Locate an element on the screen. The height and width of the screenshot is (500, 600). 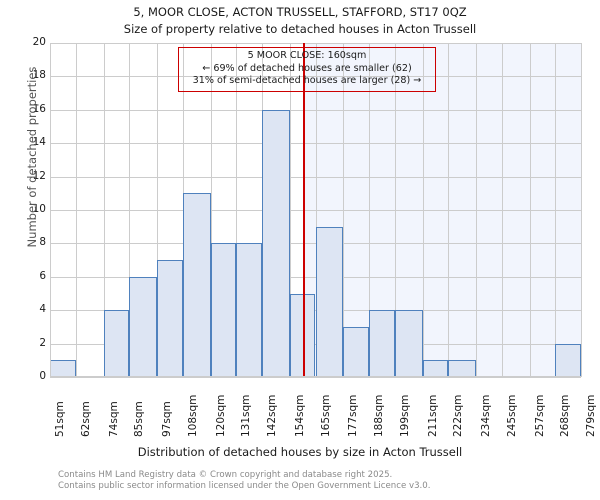
x-axis-tick-label: 74sqm is located at coordinates (113, 419).